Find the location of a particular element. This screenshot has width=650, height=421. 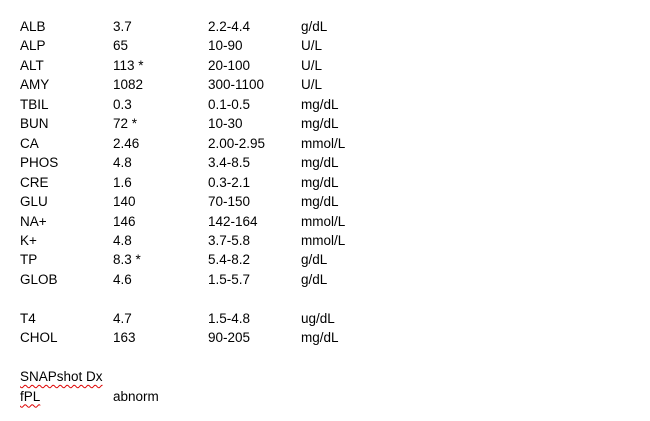

test-value: abnorm is located at coordinates (136, 396).